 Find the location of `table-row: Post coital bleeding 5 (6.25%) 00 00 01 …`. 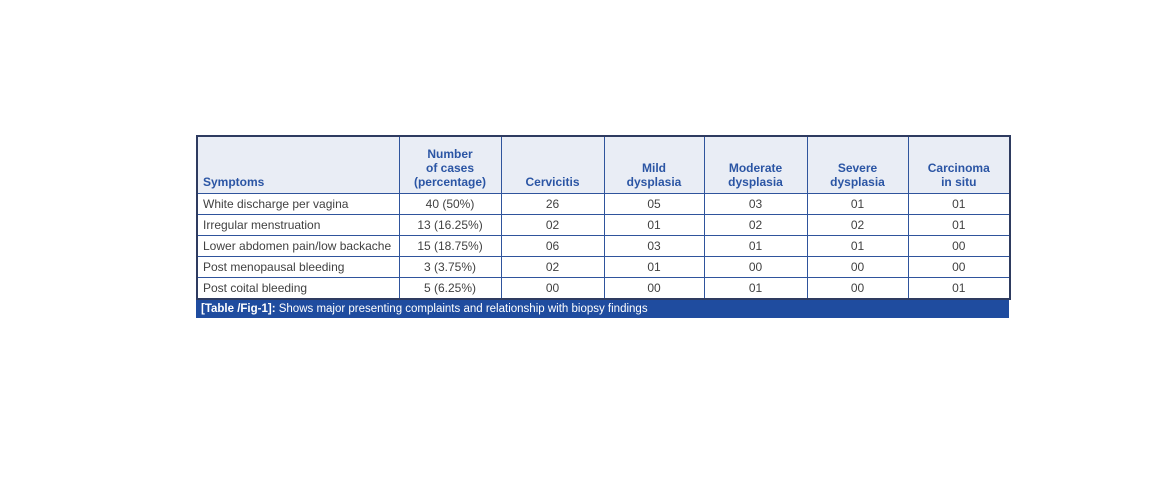

table-row: Post coital bleeding 5 (6.25%) 00 00 01 … is located at coordinates (603, 288).